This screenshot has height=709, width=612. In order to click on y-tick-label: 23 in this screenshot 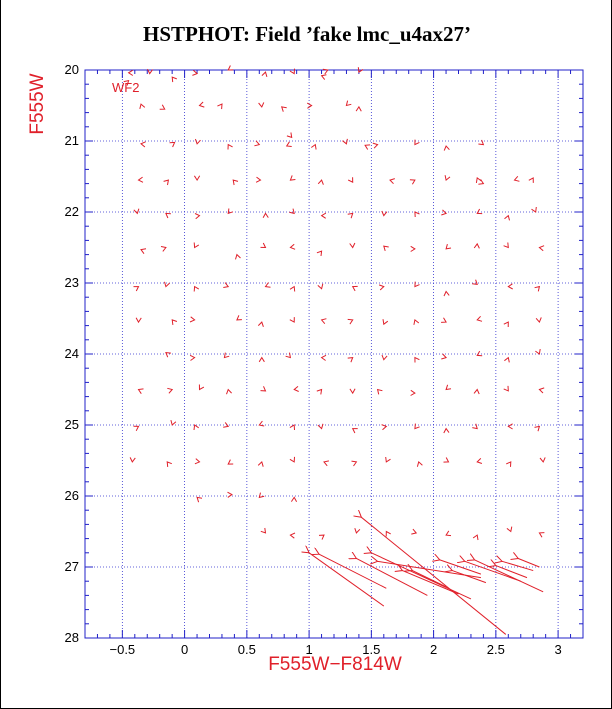, I will do `click(72, 282)`.